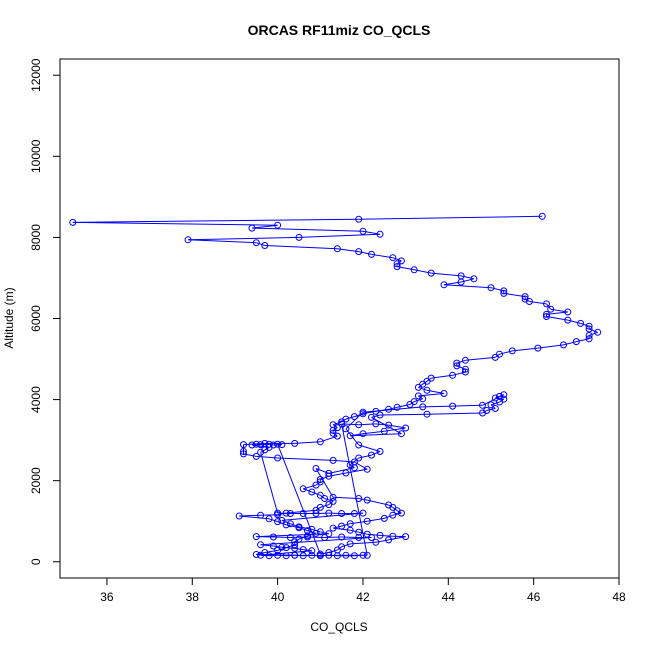 This screenshot has height=650, width=650. I want to click on y-tick-label: 0, so click(36, 561).